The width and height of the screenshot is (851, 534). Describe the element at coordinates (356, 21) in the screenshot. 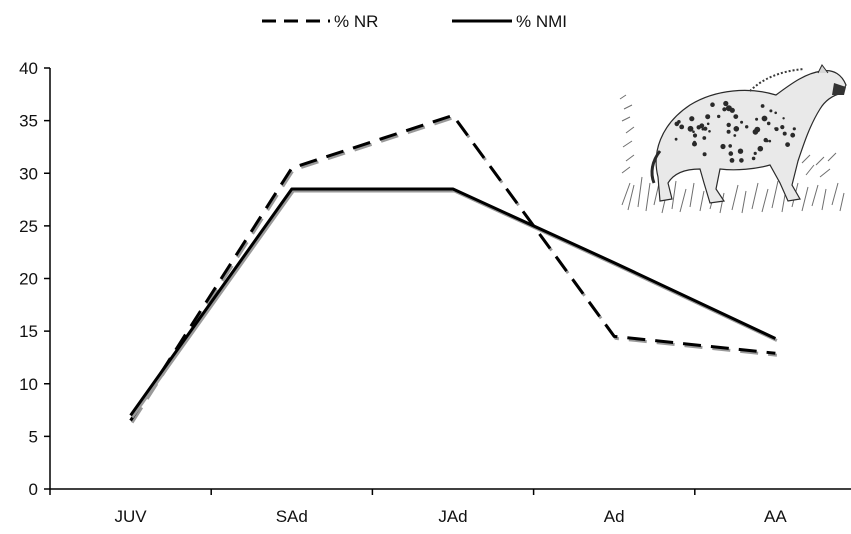

I see `legend-label-nr: % NR` at that location.